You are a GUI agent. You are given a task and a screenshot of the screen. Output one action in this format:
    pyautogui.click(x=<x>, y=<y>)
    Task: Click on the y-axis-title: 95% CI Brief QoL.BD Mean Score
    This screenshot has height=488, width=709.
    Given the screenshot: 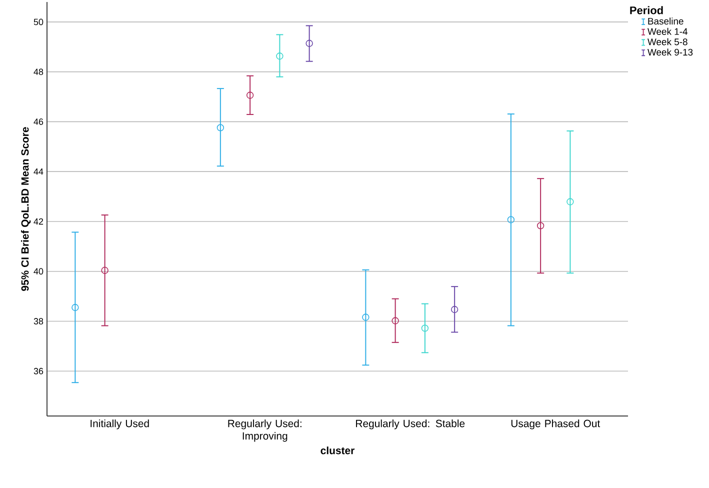 What is the action you would take?
    pyautogui.click(x=26, y=209)
    